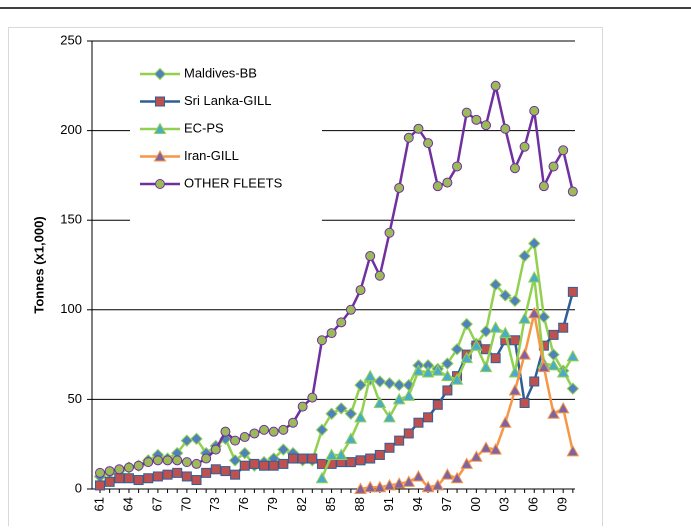  I want to click on x-tick-label: 73, so click(214, 504).